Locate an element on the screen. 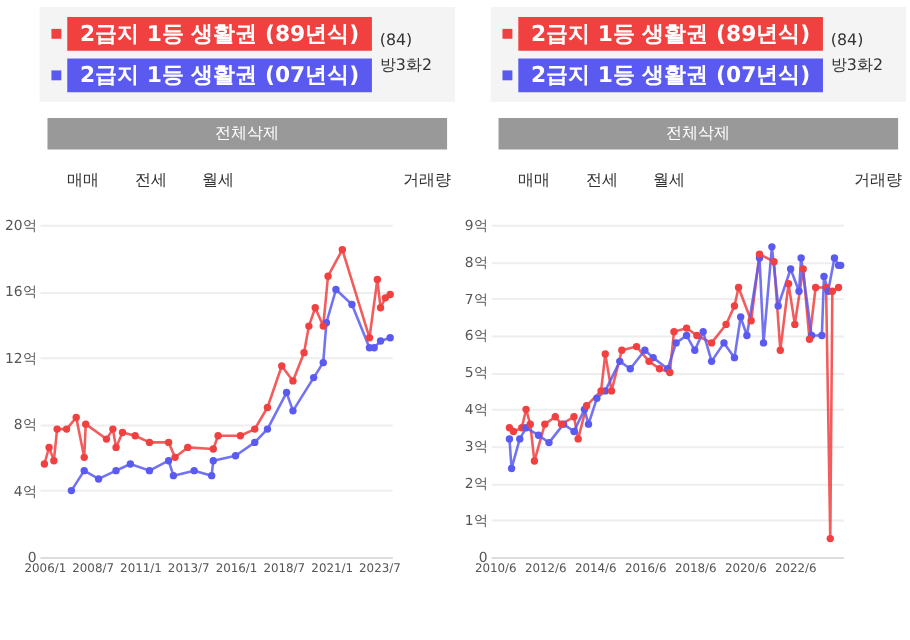  text: 전세 is located at coordinates (150, 180).